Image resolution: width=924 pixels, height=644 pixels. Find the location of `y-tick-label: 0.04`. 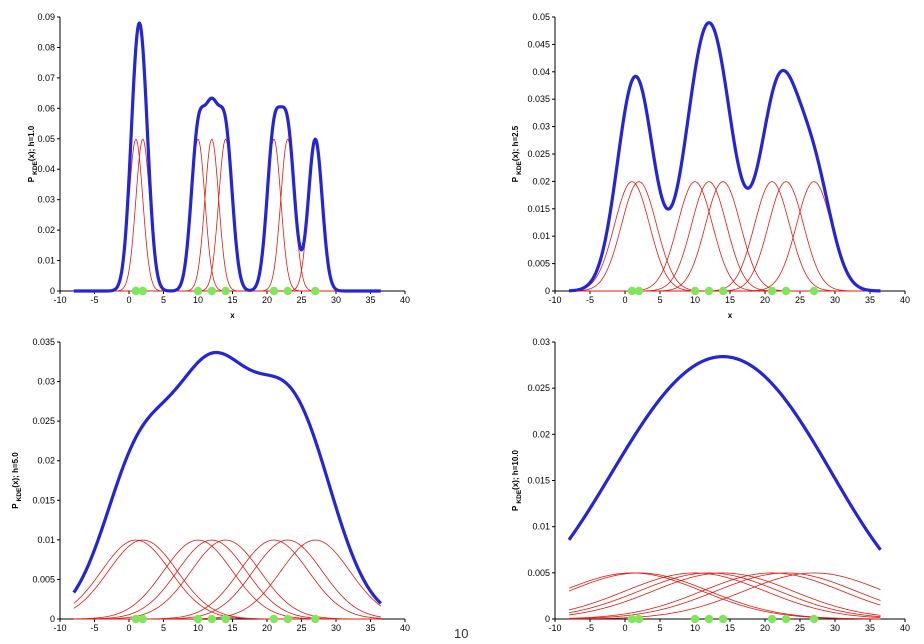

y-tick-label: 0.04 is located at coordinates (541, 72).